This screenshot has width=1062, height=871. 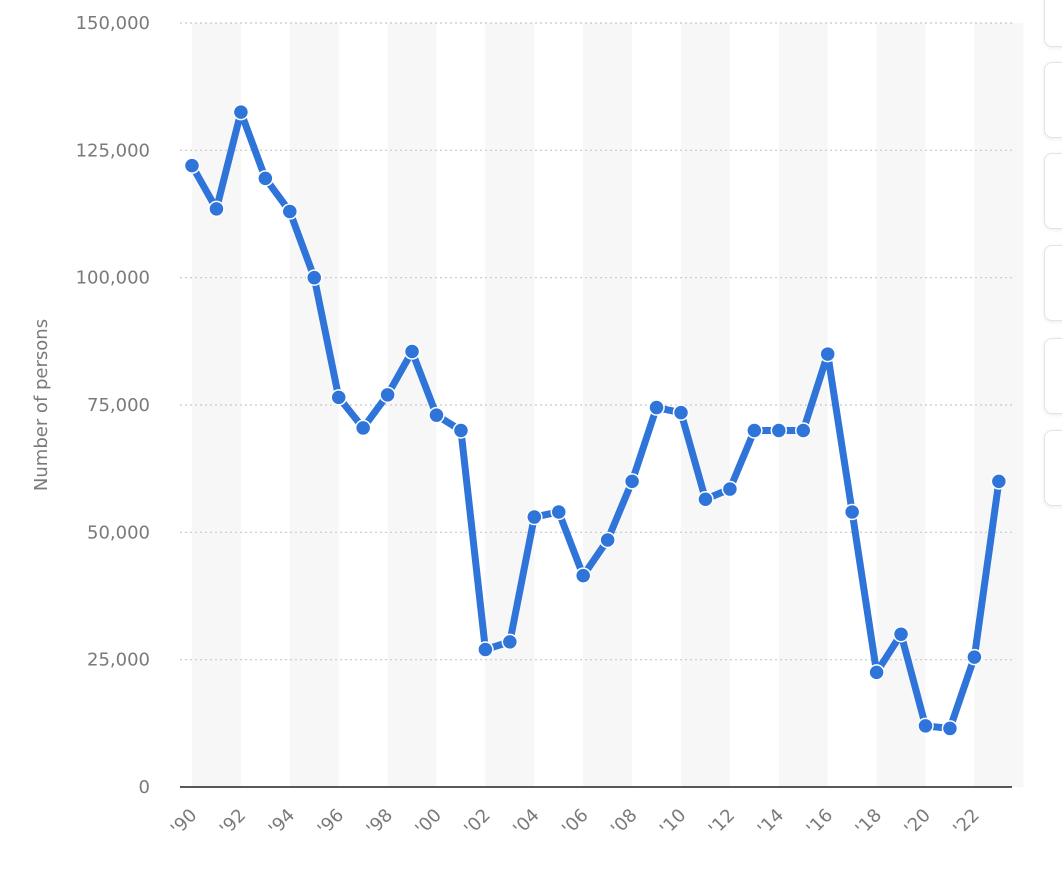 I want to click on data-point-2021, so click(x=950, y=728).